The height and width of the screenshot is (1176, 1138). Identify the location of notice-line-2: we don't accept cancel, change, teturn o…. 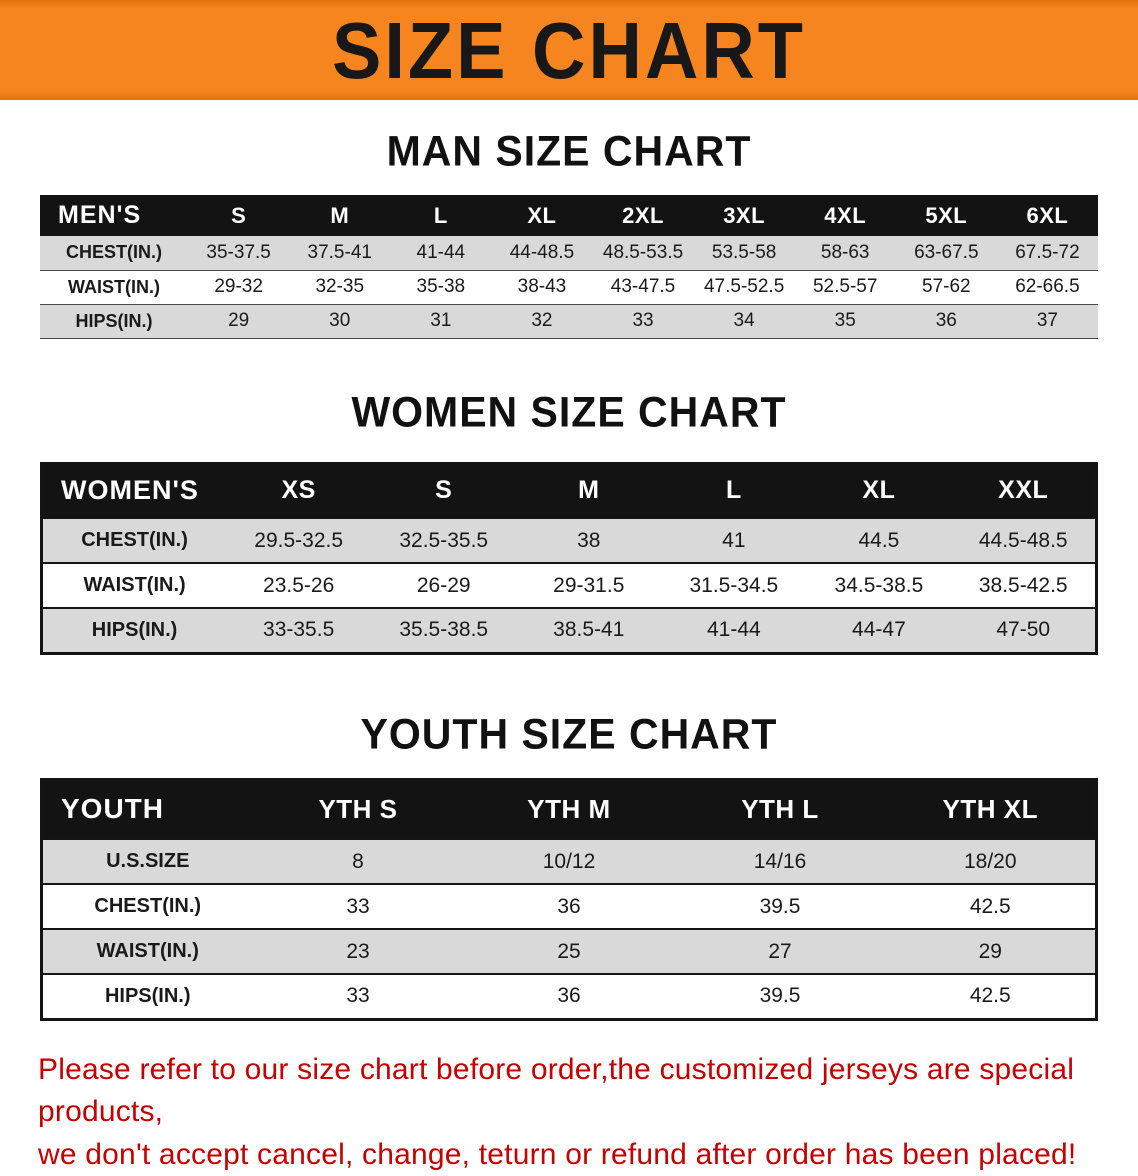
(569, 1155).